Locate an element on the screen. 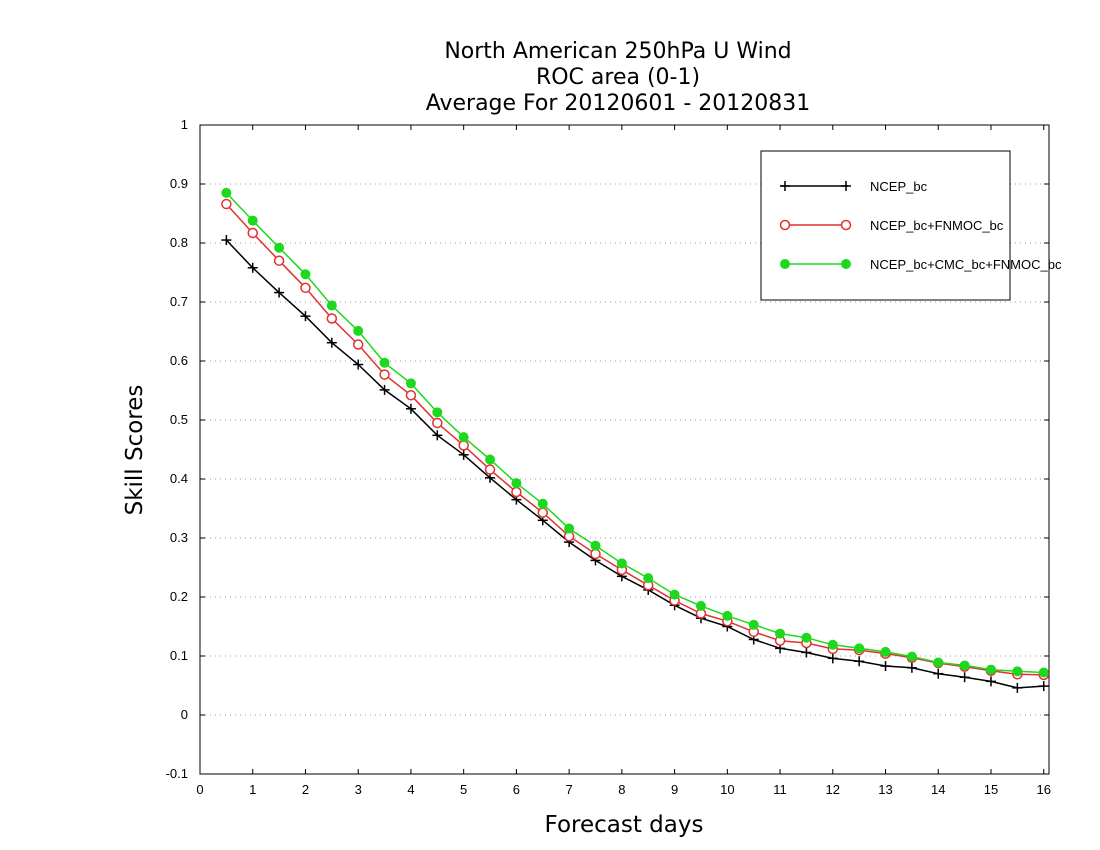  x-tick-label: 6 is located at coordinates (516, 789).